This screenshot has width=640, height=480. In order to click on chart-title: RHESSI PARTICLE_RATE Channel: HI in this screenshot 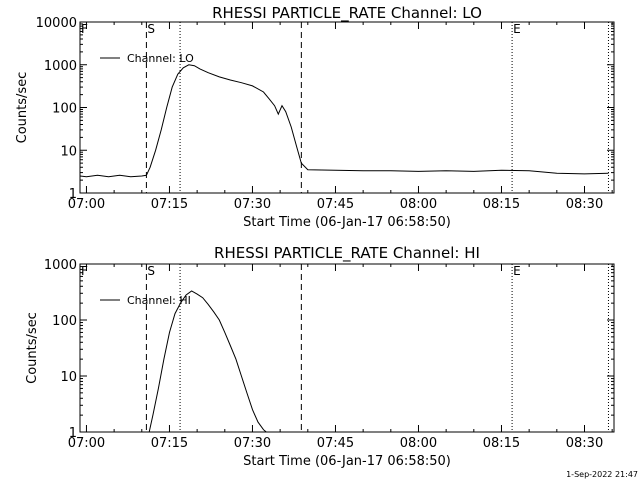, I will do `click(347, 253)`.